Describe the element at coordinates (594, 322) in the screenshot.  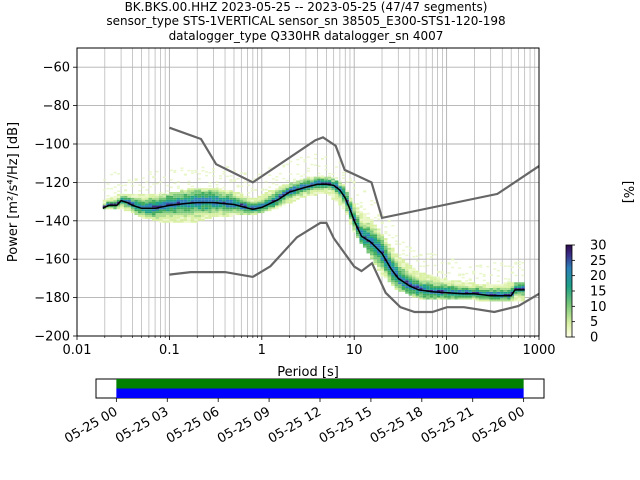
I see `colorbar-tick-label: 5` at that location.